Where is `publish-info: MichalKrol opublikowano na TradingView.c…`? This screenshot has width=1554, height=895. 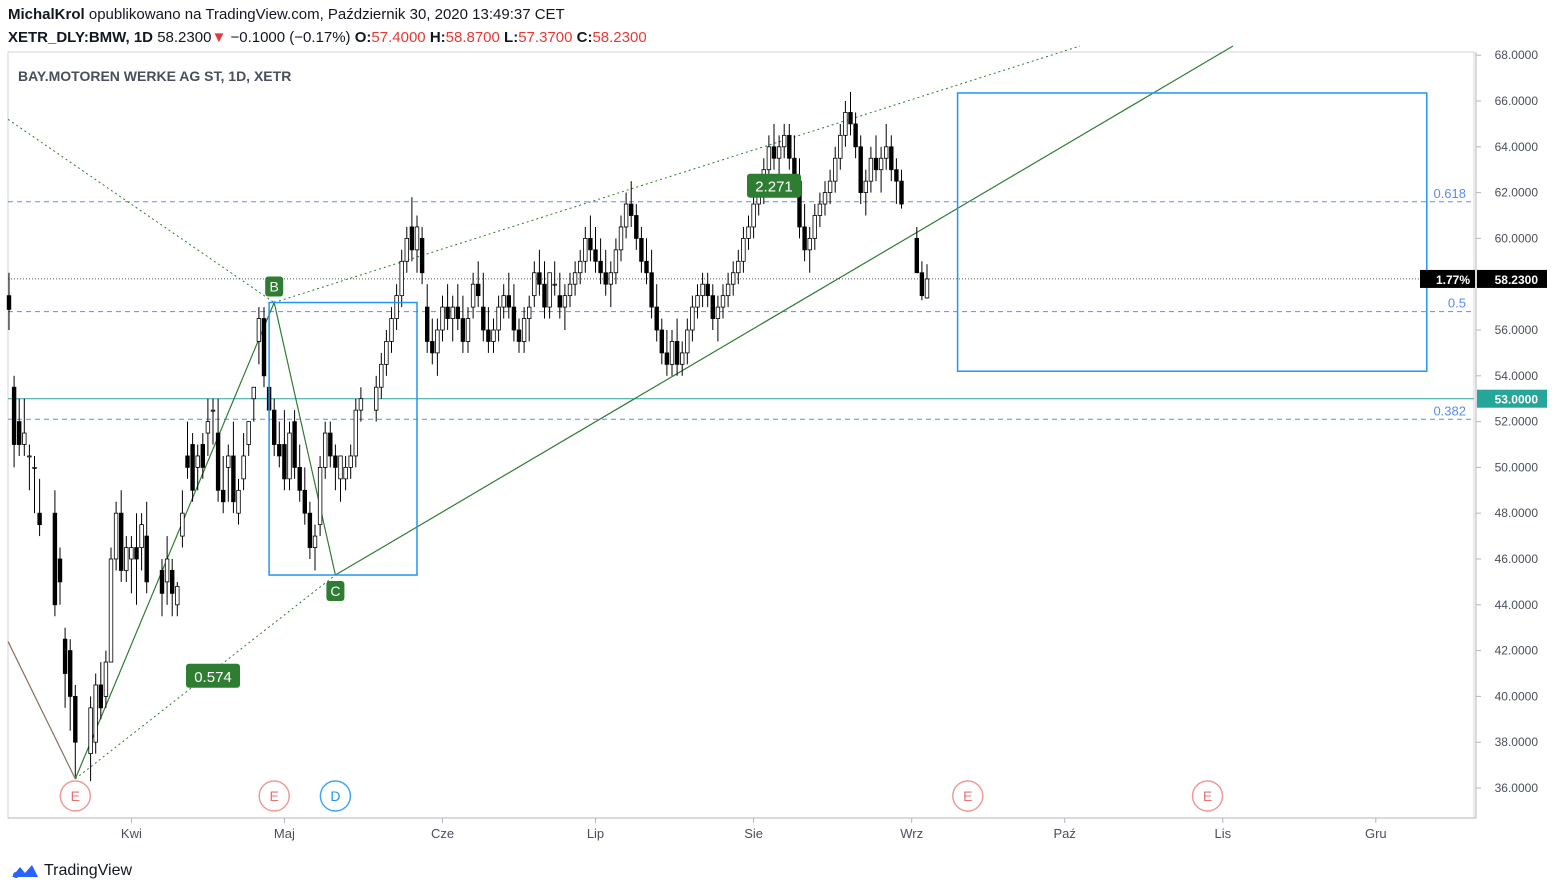 publish-info: MichalKrol opublikowano na TradingView.c… is located at coordinates (286, 14).